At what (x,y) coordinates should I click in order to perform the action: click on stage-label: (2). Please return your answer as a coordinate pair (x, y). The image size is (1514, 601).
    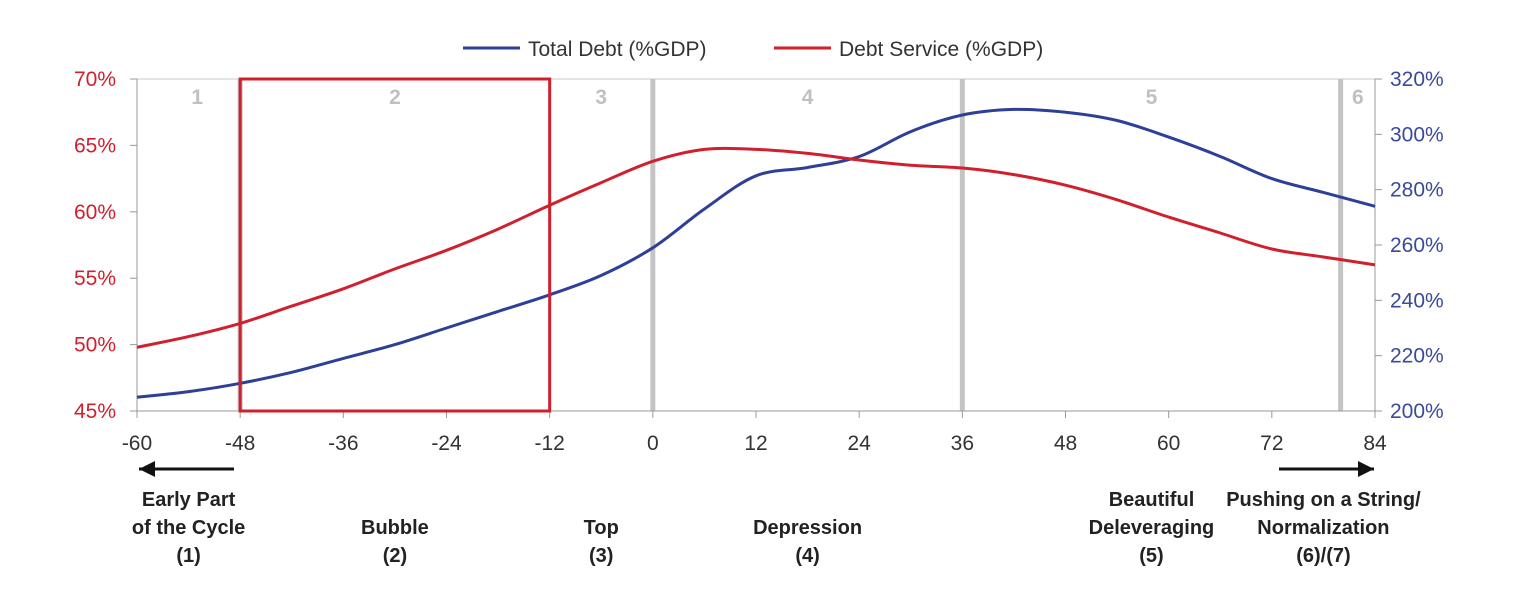
    Looking at the image, I should click on (395, 556).